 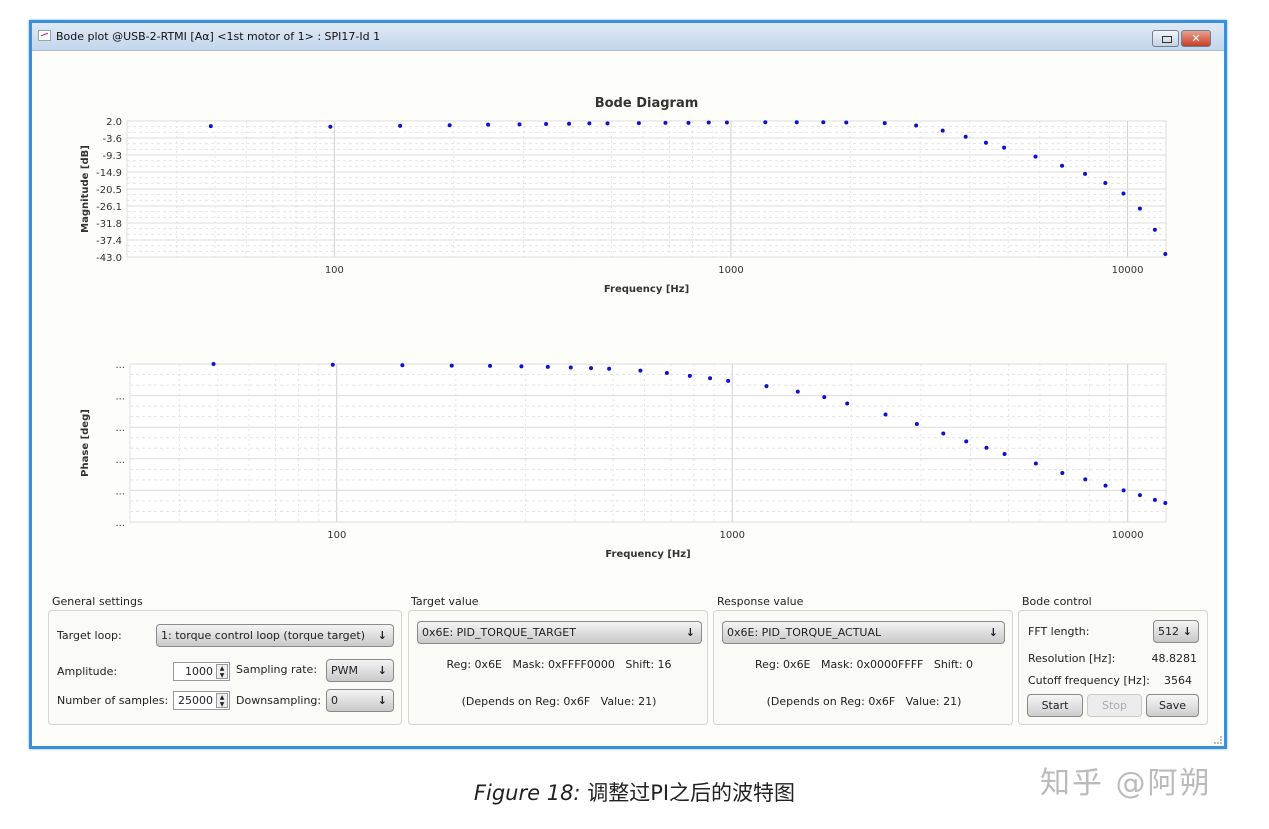 I want to click on fft-length-select: 512 ↓, so click(x=1176, y=631).